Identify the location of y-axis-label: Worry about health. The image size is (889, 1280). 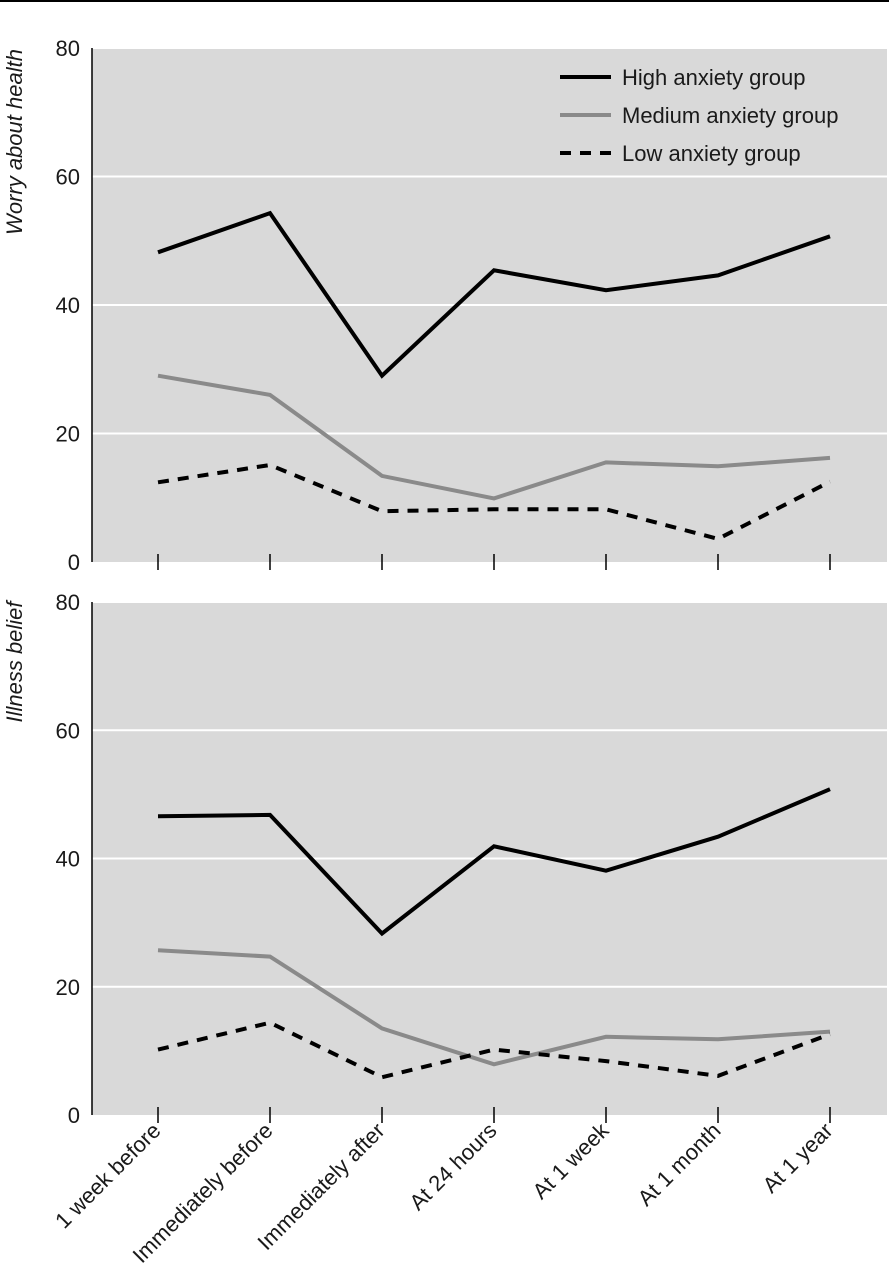
(14, 142).